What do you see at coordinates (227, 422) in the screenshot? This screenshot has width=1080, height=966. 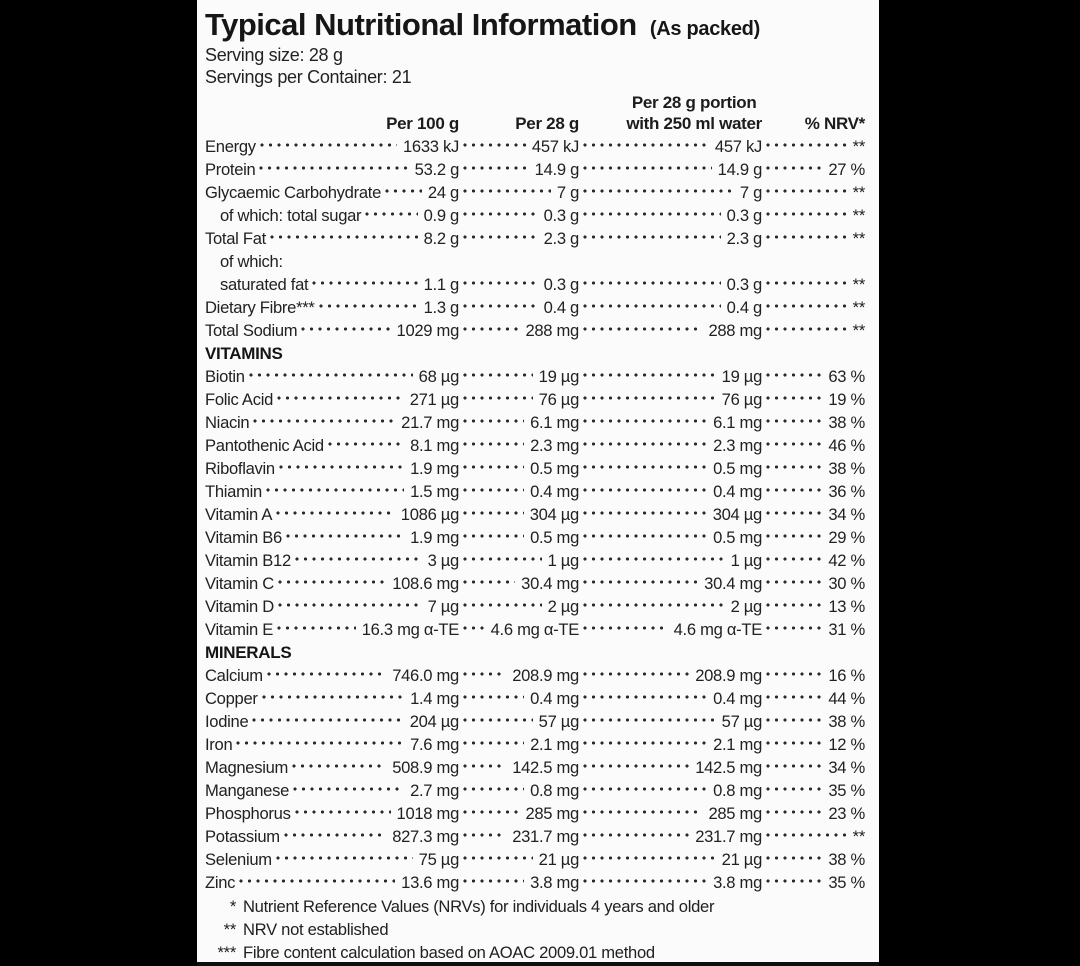 I see `nutrient-label: Niacin` at bounding box center [227, 422].